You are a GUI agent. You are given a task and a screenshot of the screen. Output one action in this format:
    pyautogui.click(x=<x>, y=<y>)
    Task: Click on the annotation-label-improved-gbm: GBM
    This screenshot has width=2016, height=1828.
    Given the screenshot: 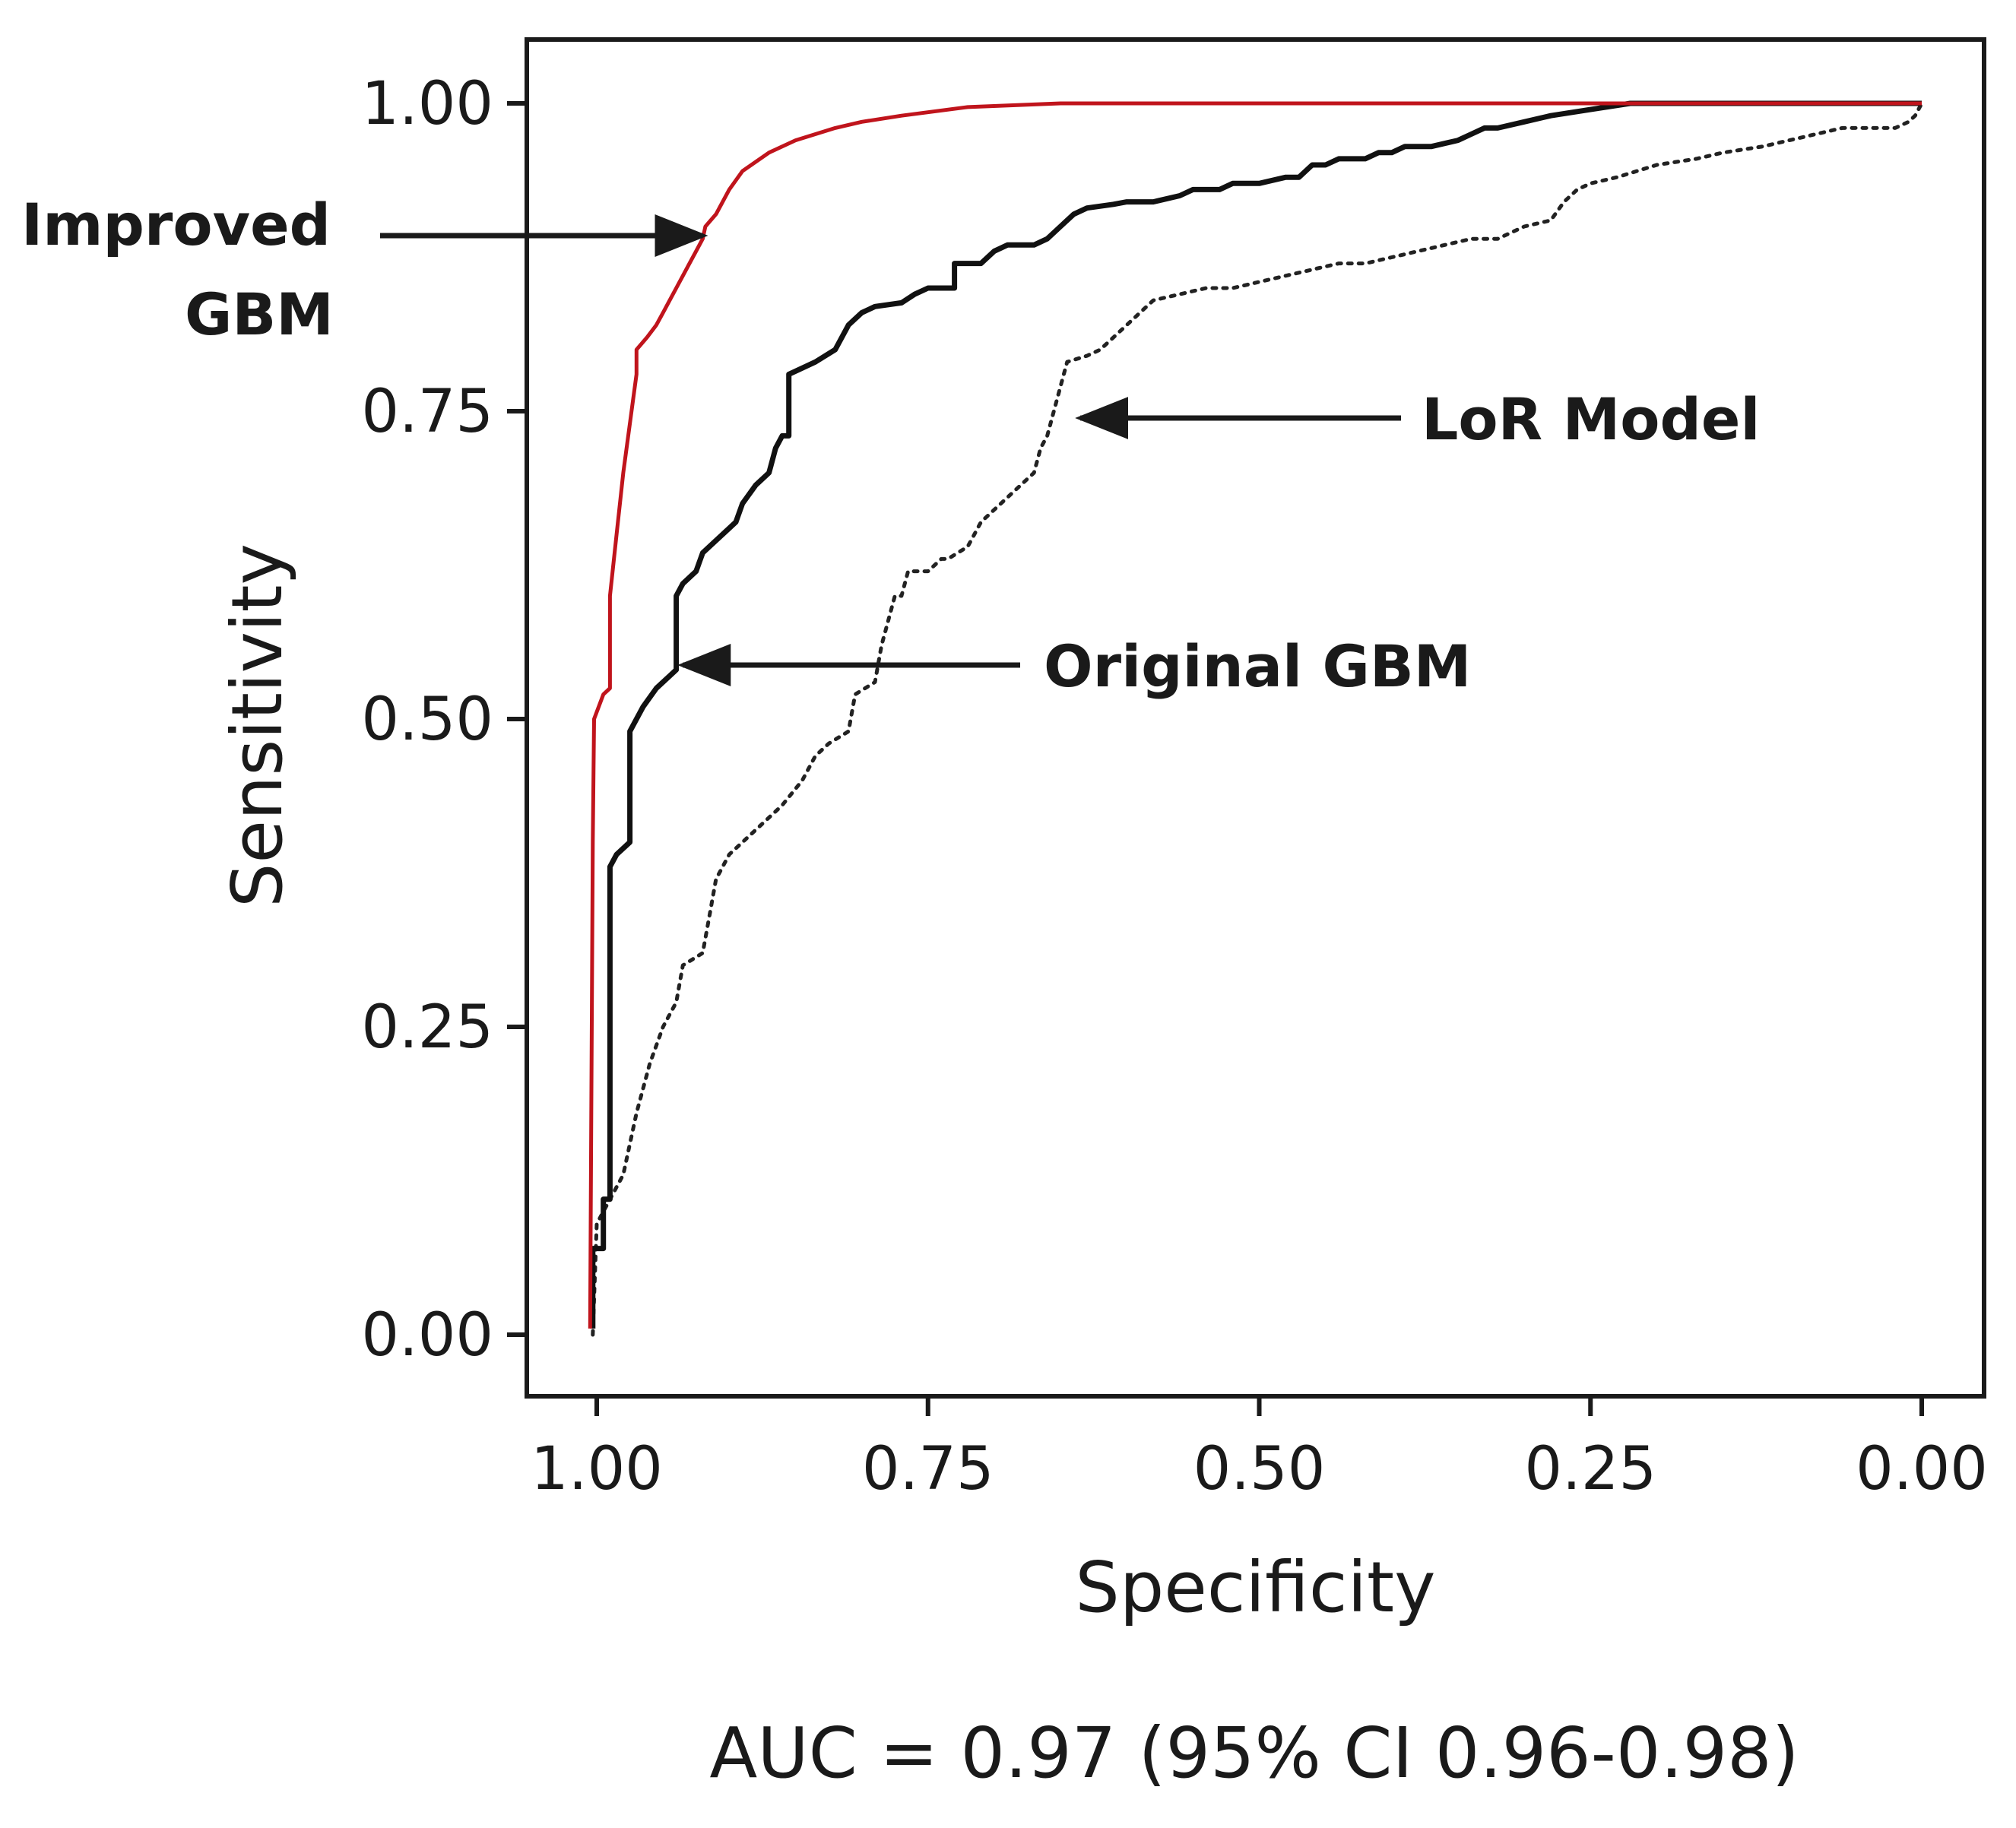 What is the action you would take?
    pyautogui.click(x=259, y=314)
    